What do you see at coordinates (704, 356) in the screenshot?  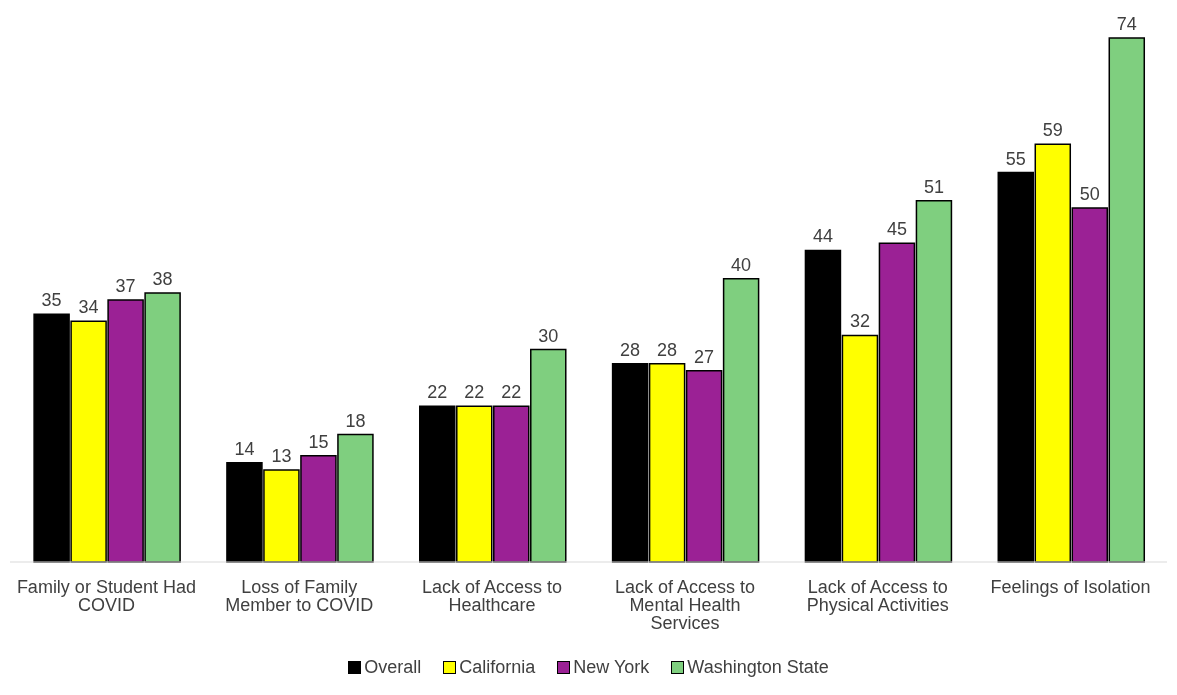 I see `data-label: 27` at bounding box center [704, 356].